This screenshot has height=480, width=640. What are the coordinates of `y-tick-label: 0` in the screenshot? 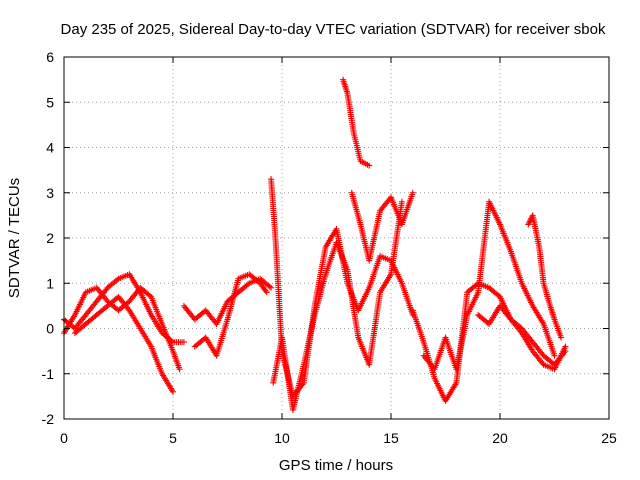 It's located at (50, 329).